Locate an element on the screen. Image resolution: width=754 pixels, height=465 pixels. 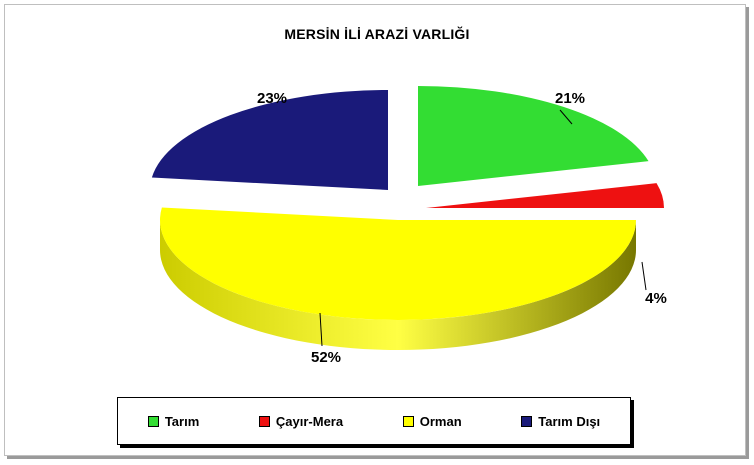
data-label-tarim-disi: 23% is located at coordinates (272, 98).